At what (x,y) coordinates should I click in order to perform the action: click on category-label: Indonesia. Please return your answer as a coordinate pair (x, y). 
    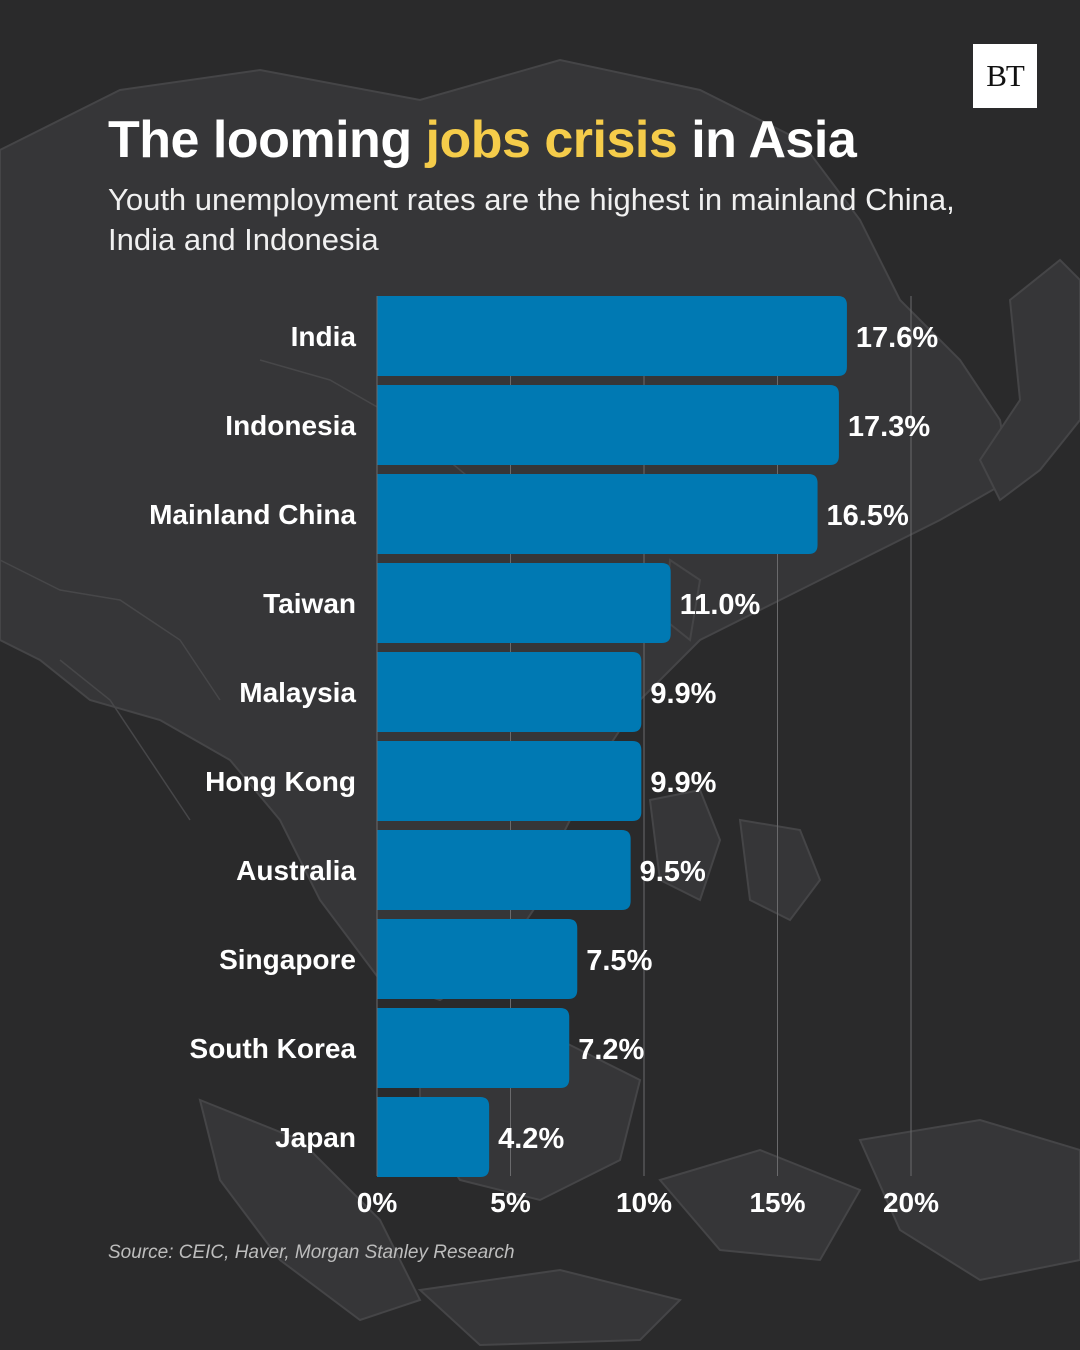
    Looking at the image, I should click on (290, 425).